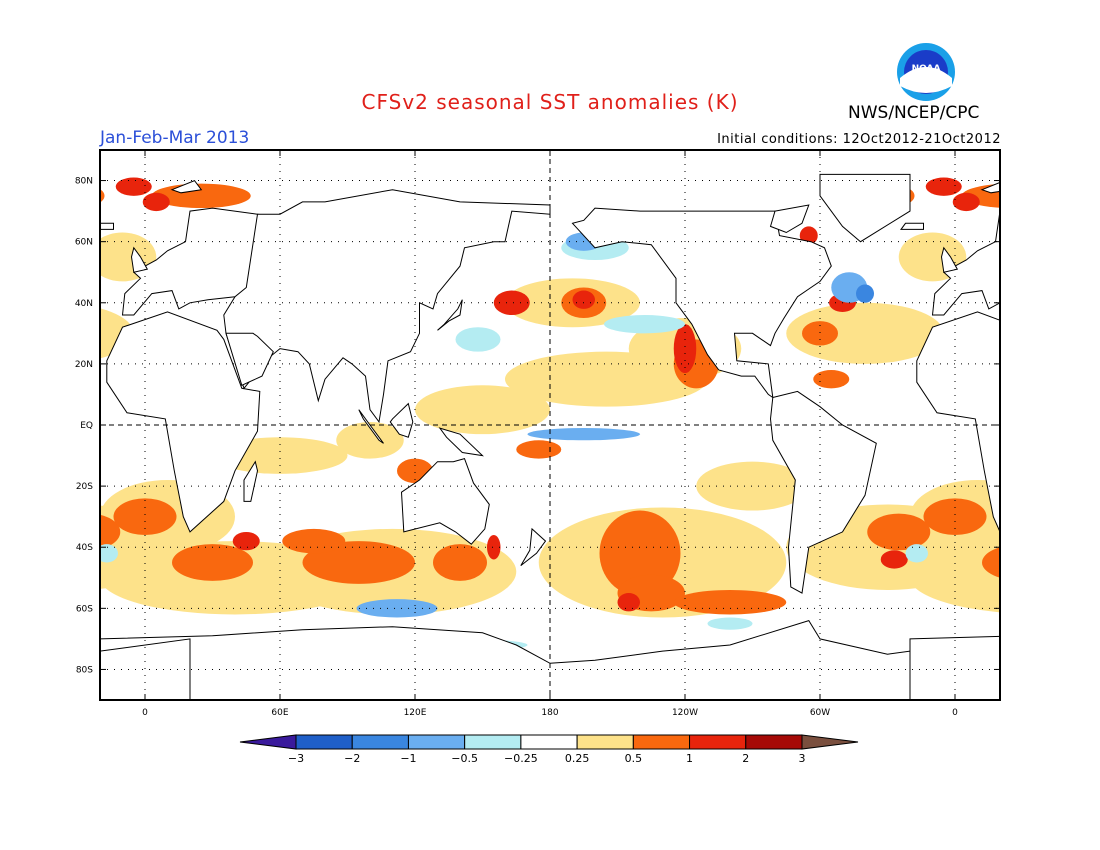 The height and width of the screenshot is (850, 1100). Describe the element at coordinates (820, 713) in the screenshot. I see `lon-tick-label: 60W` at that location.